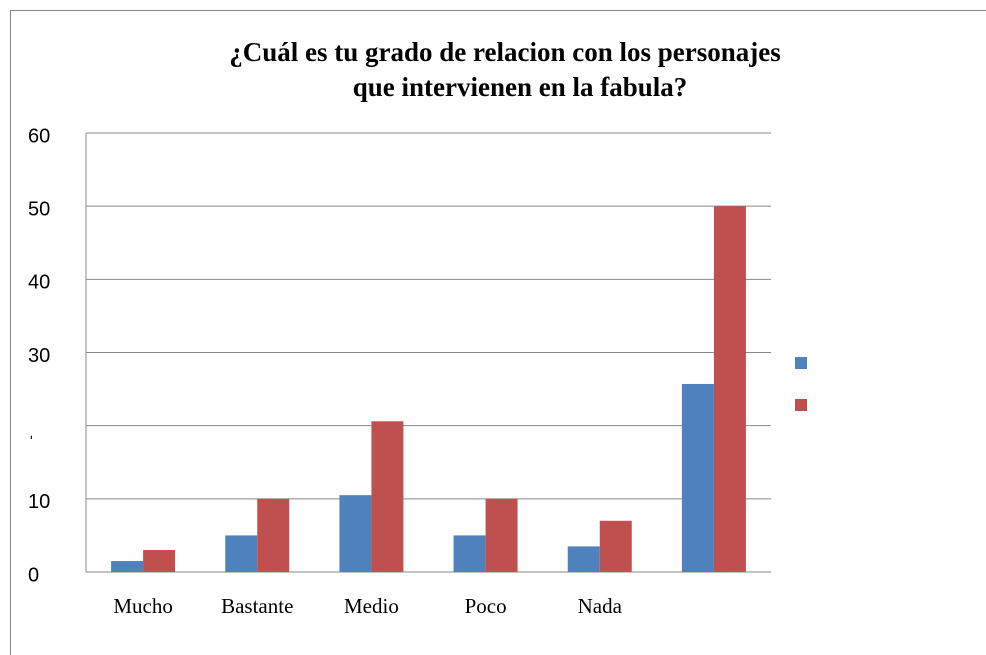  I want to click on y-tick-label: 60, so click(39, 136).